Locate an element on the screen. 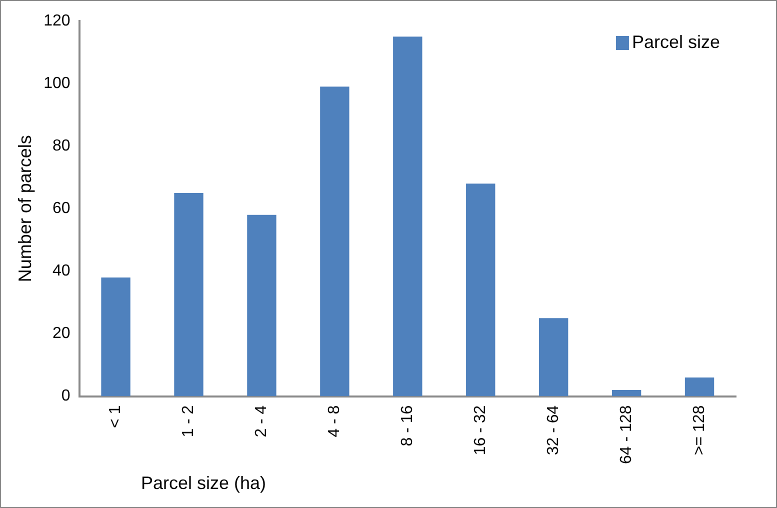 This screenshot has width=777, height=508. y-tick-label: 80 is located at coordinates (61, 146).